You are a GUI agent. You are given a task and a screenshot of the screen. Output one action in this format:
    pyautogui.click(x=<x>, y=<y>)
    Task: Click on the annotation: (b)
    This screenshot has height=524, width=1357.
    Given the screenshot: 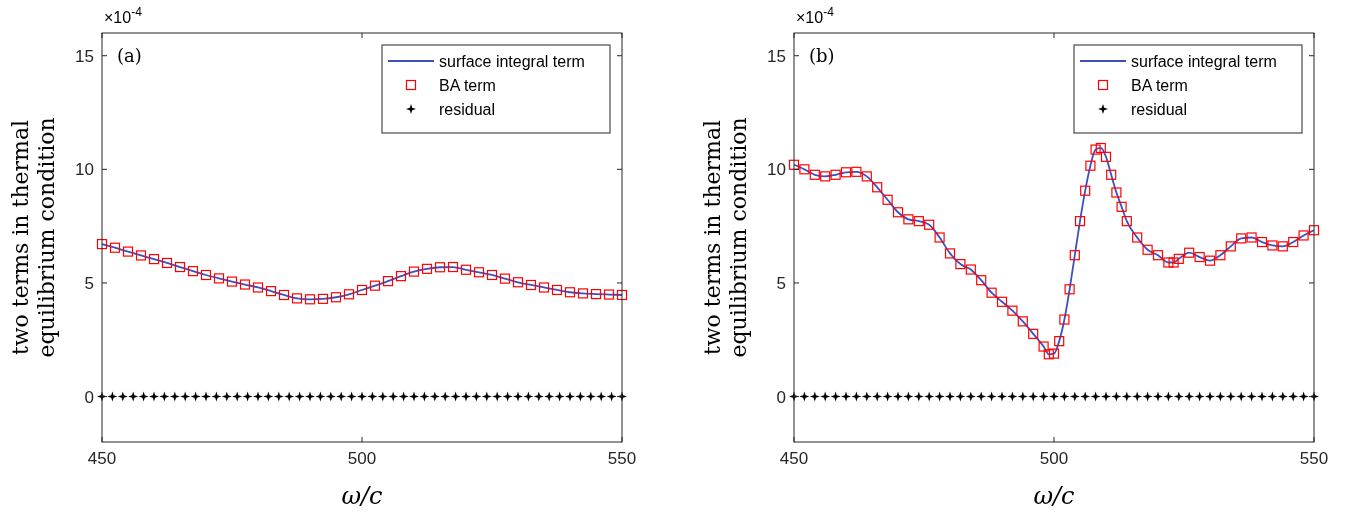 What is the action you would take?
    pyautogui.click(x=822, y=55)
    